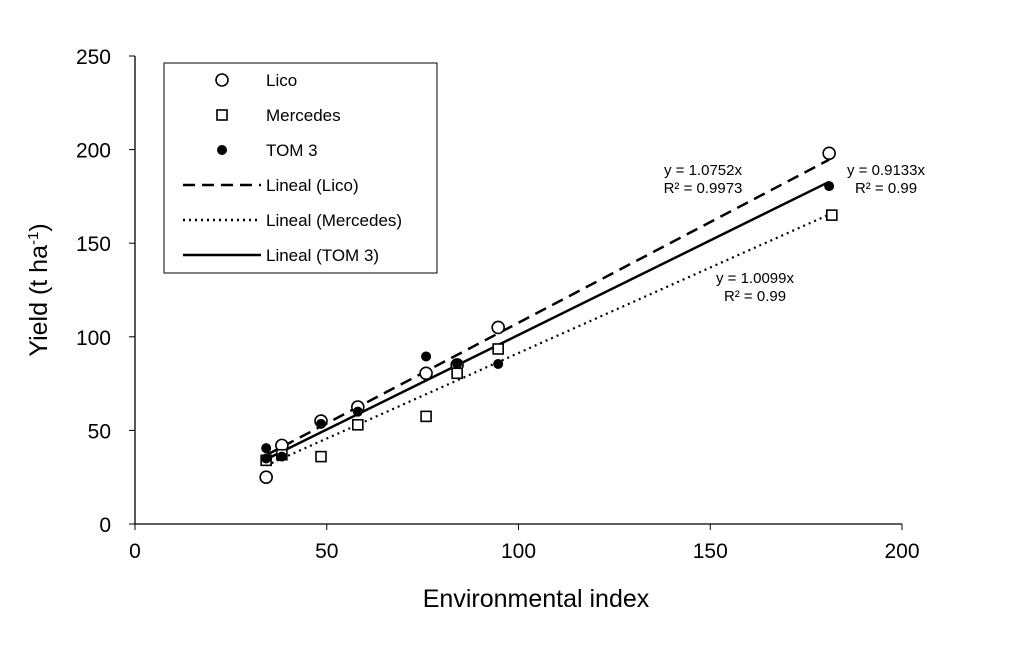  What do you see at coordinates (703, 188) in the screenshot?
I see `trendline-r2: R² = 0.9973` at bounding box center [703, 188].